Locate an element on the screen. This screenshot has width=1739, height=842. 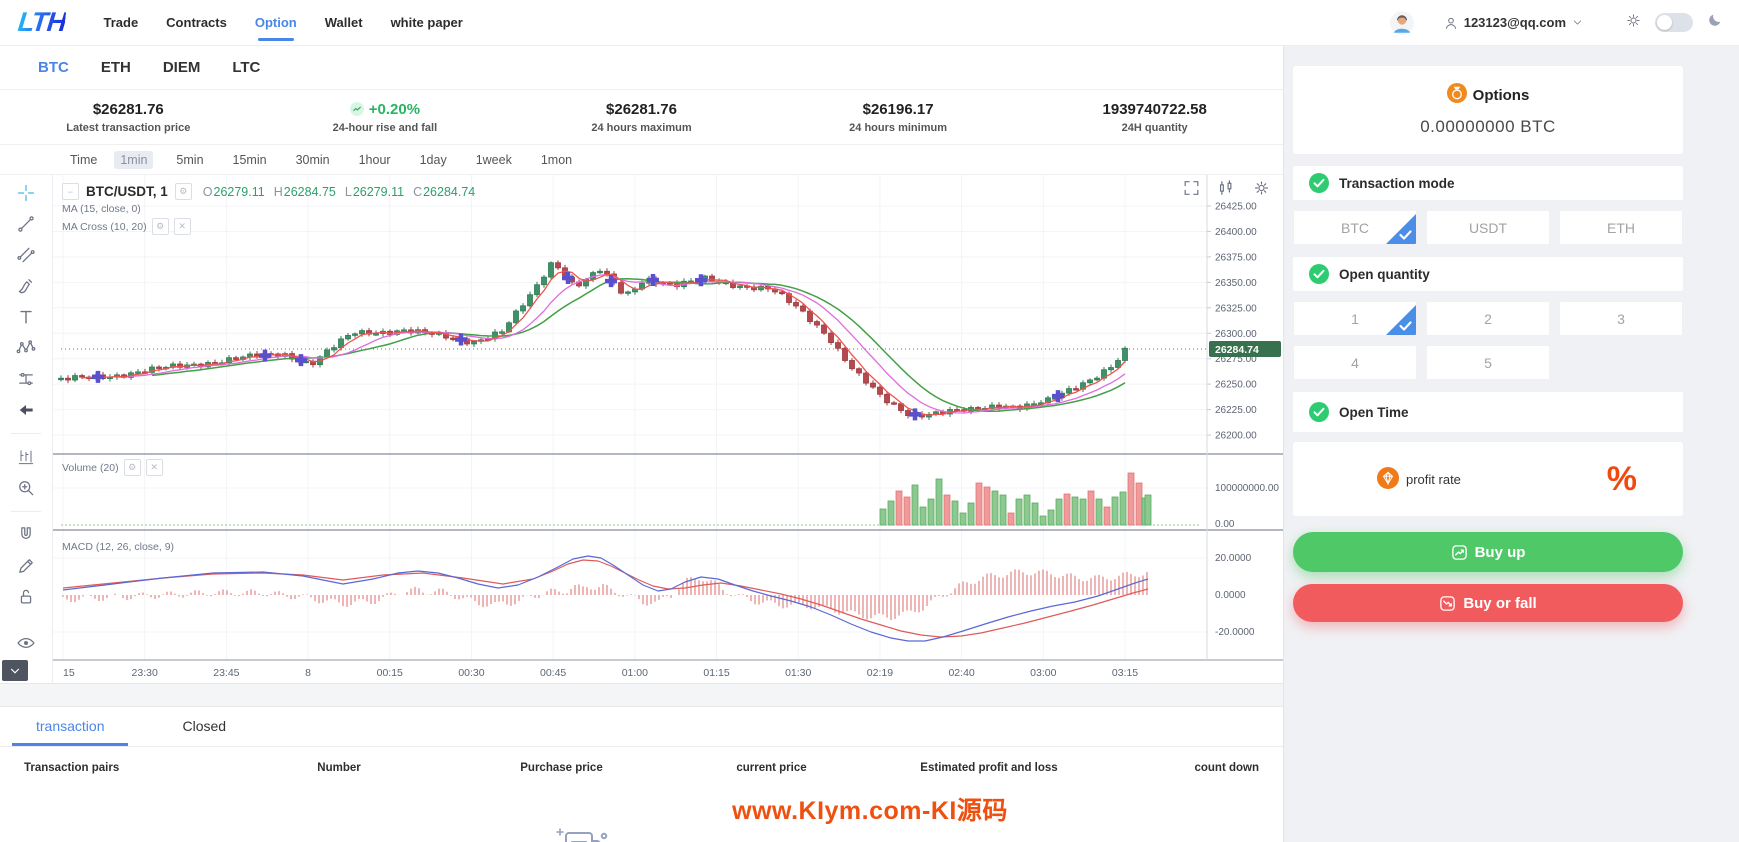
unlock-icon is located at coordinates (26, 597).